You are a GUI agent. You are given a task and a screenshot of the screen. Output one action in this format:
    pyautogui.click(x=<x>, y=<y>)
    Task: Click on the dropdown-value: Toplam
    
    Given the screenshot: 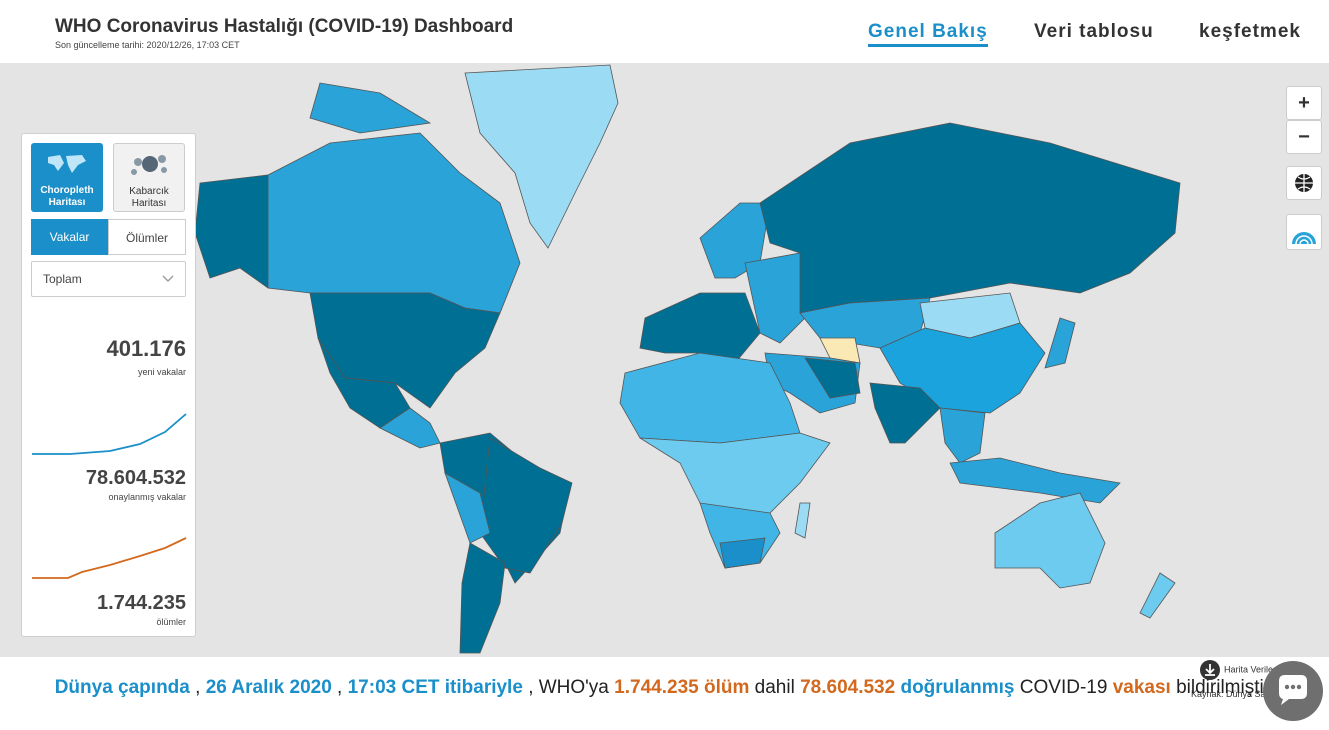 What is the action you would take?
    pyautogui.click(x=62, y=279)
    